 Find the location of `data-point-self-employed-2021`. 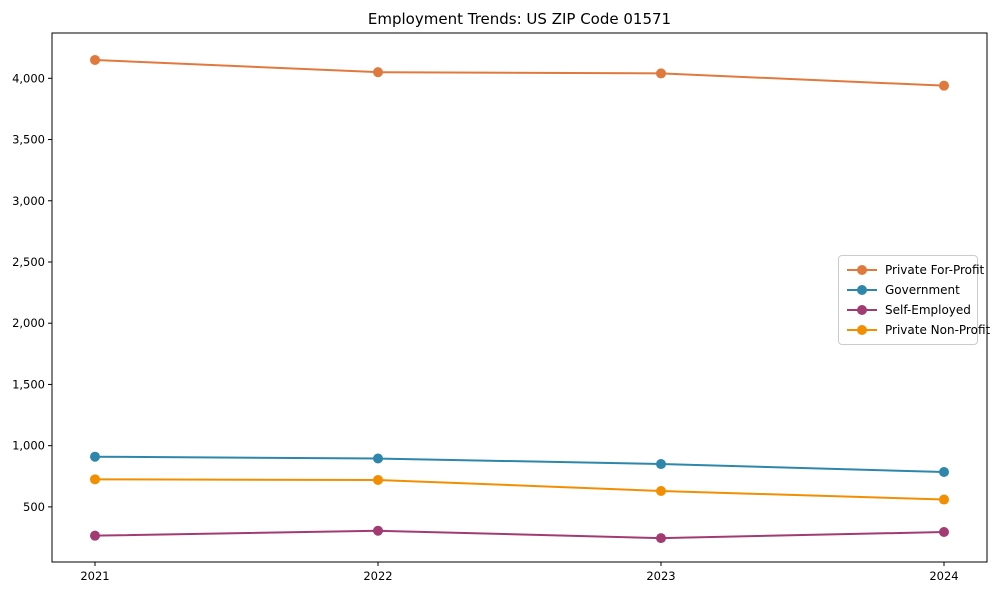

data-point-self-employed-2021 is located at coordinates (95, 535).